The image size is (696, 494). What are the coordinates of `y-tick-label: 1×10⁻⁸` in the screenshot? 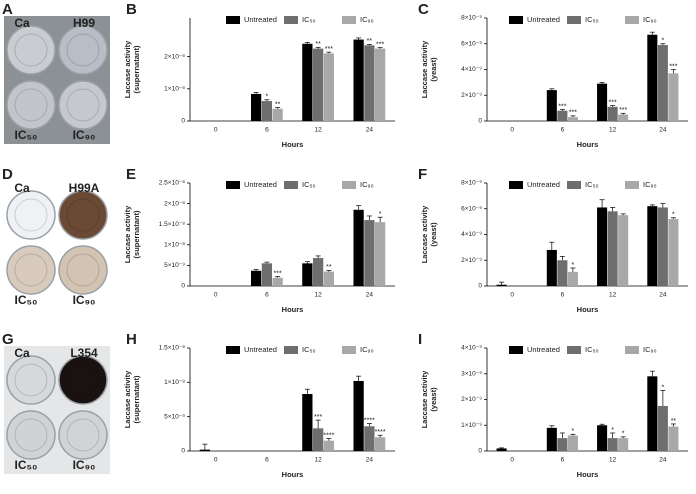 It's located at (174, 245).